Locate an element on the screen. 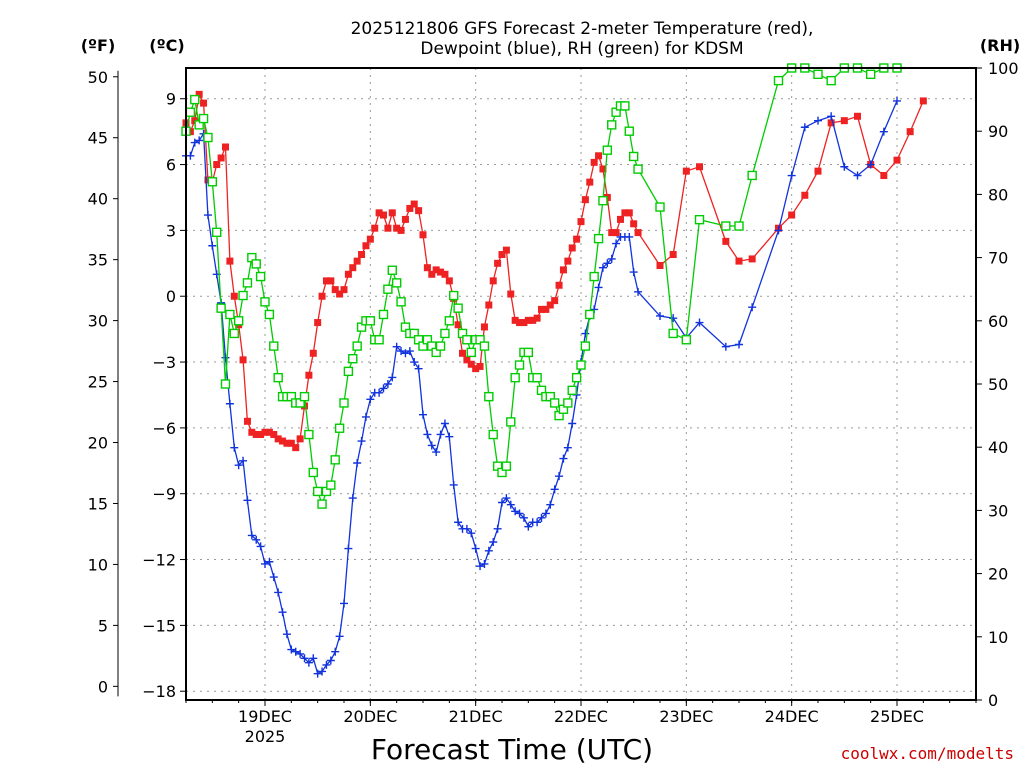 The image size is (1024, 768). y-tick-rh-label: 40 is located at coordinates (998, 447).